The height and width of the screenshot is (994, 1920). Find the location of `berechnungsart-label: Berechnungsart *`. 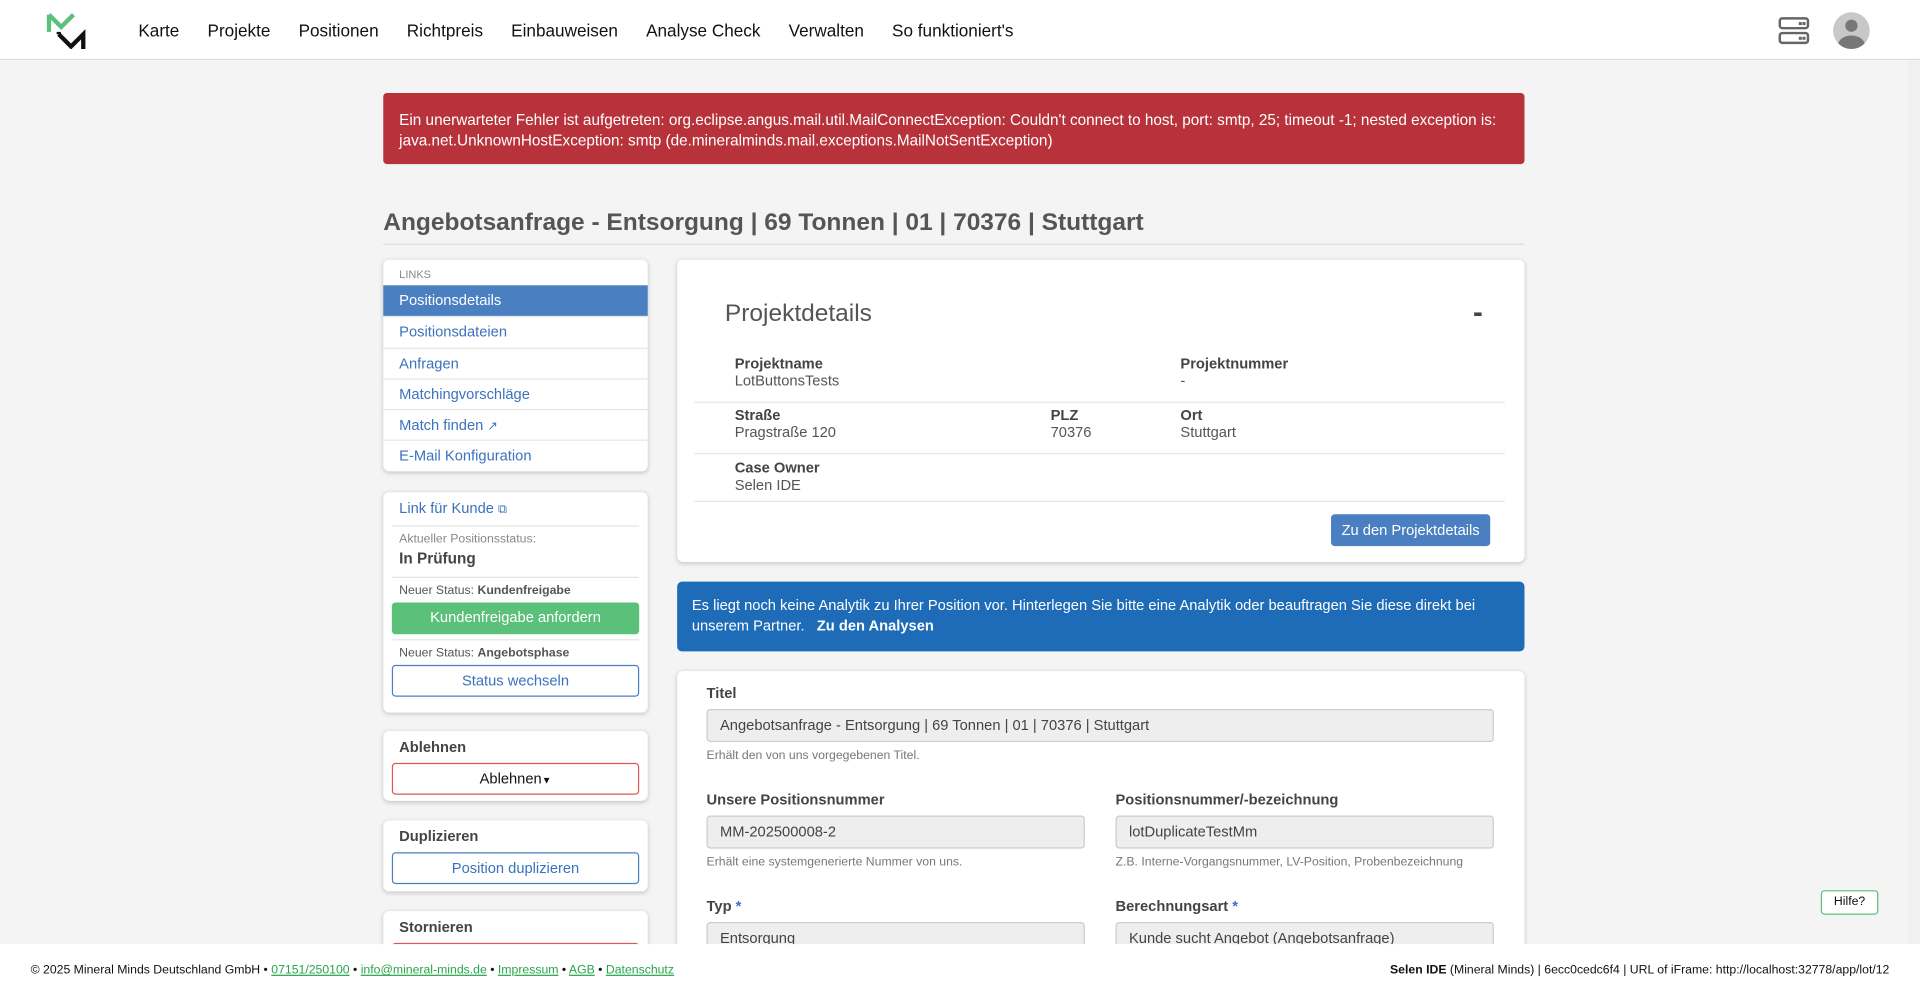

berechnungsart-label: Berechnungsart * is located at coordinates (1177, 906).